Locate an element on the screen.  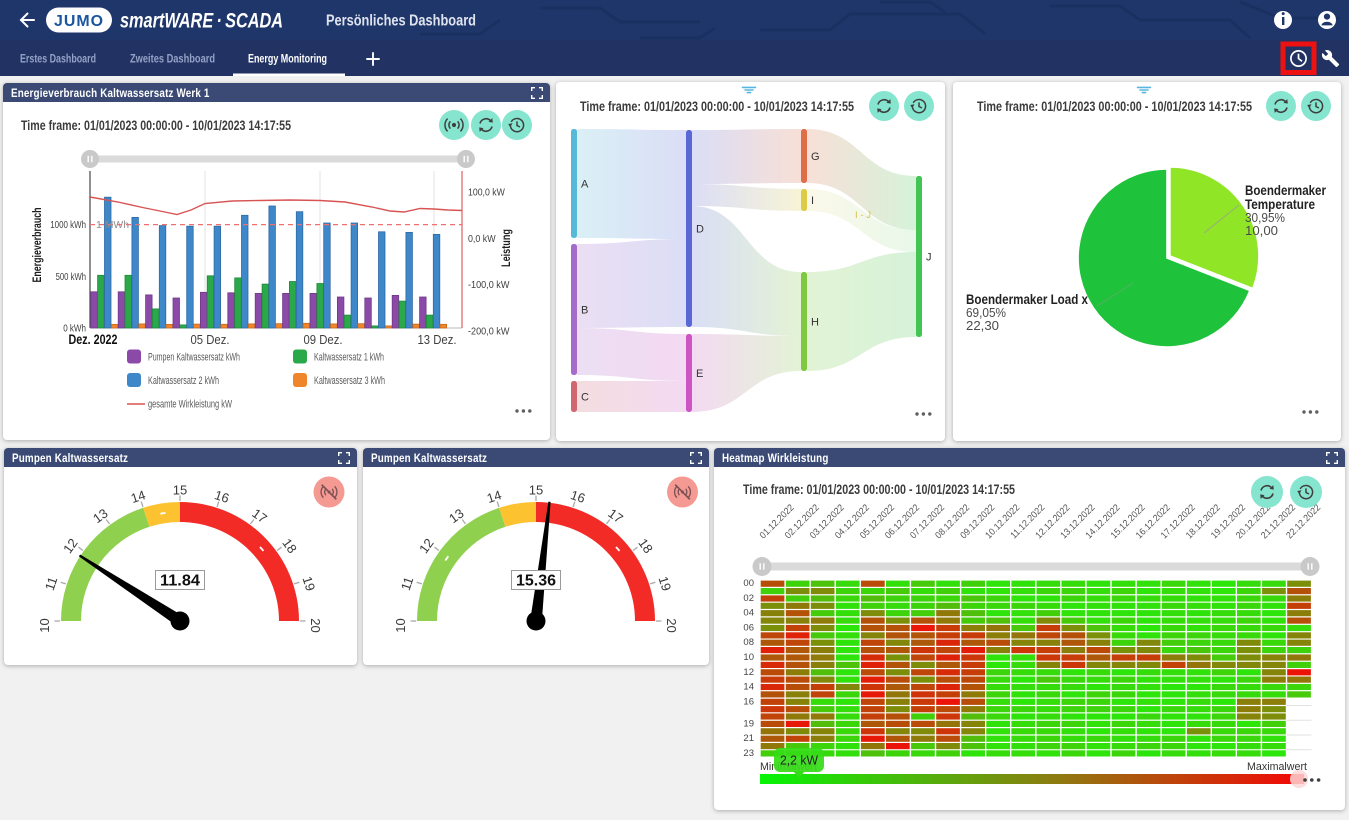
svg-text: Kaltwassersatz 1 kWh is located at coordinates (349, 358).